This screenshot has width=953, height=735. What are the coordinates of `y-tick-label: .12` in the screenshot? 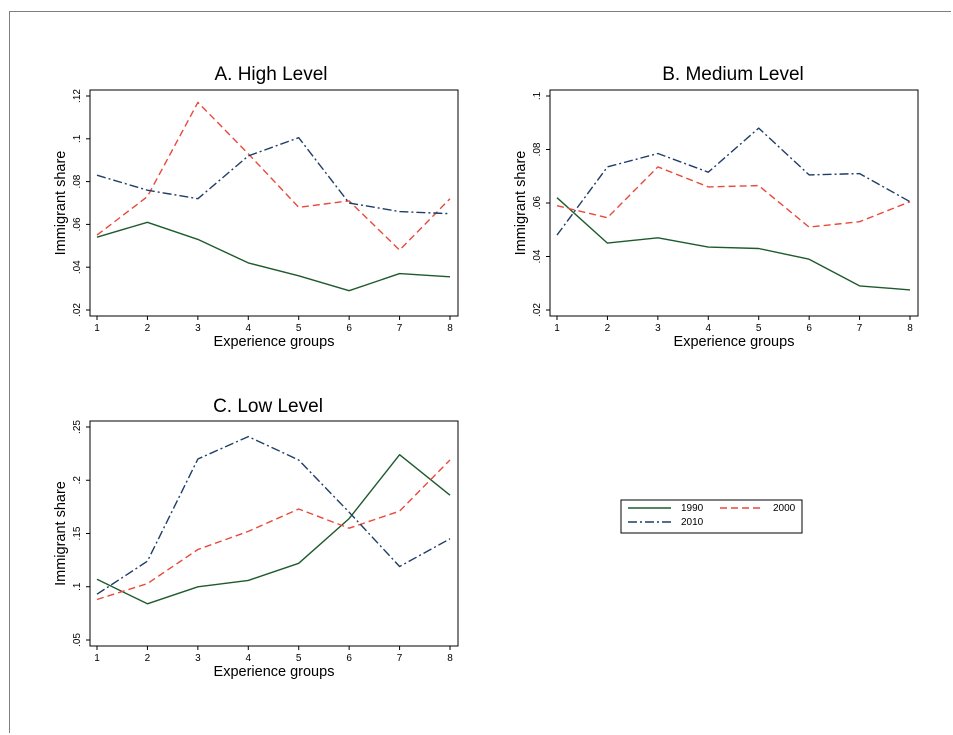 It's located at (77, 96).